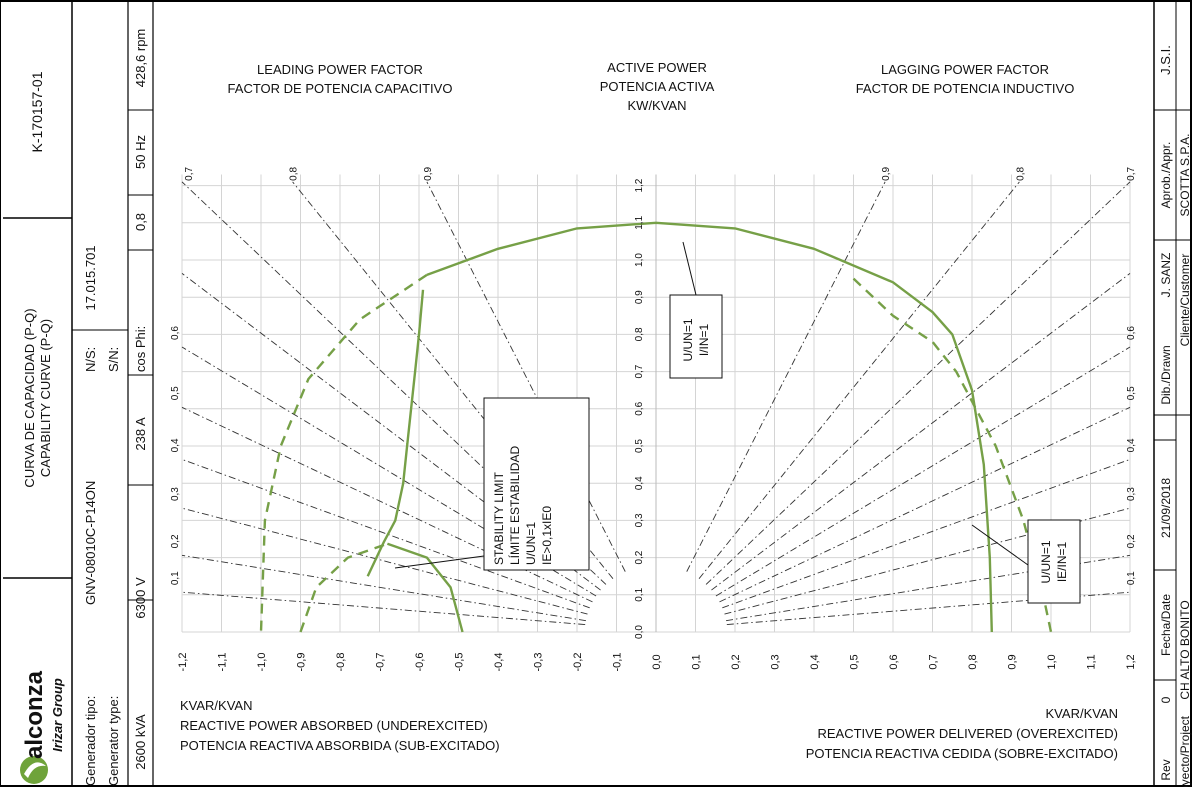  What do you see at coordinates (78, 393) in the screenshot?
I see `left-title-block` at bounding box center [78, 393].